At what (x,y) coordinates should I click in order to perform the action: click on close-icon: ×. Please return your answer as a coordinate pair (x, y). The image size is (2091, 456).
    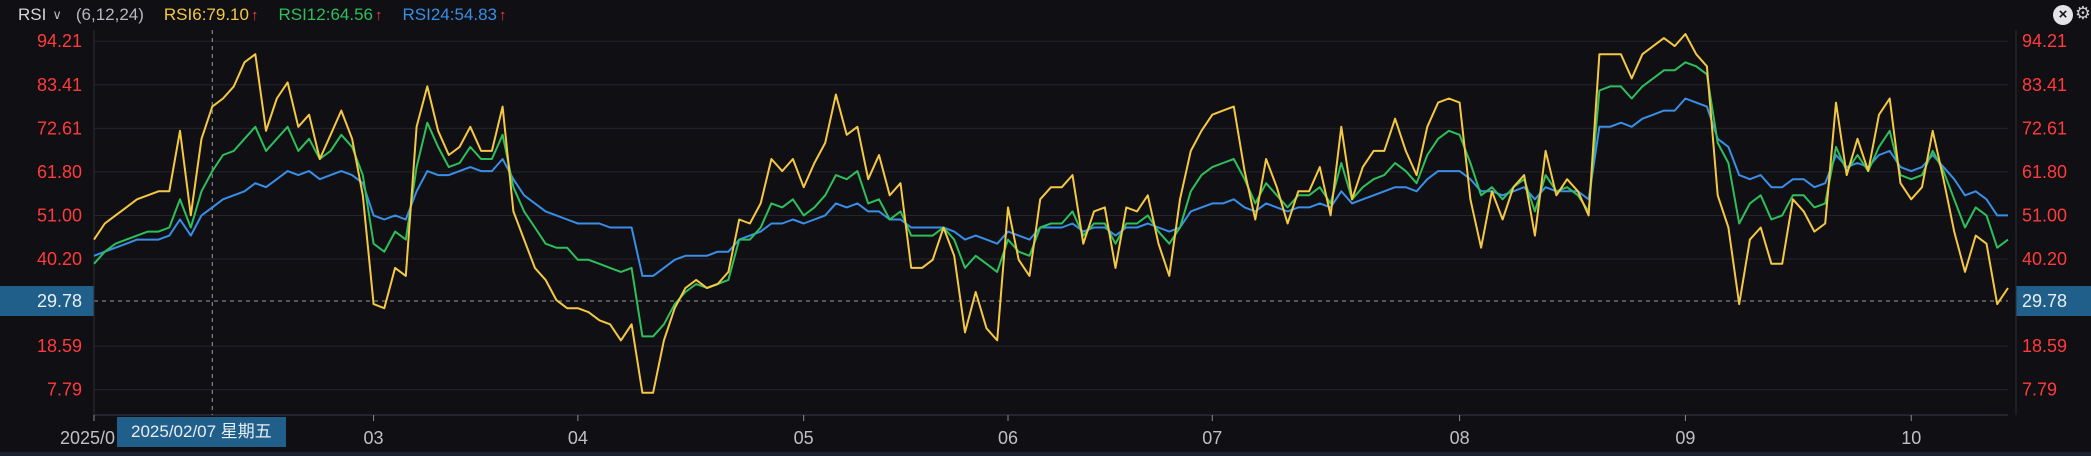
    Looking at the image, I should click on (2063, 15).